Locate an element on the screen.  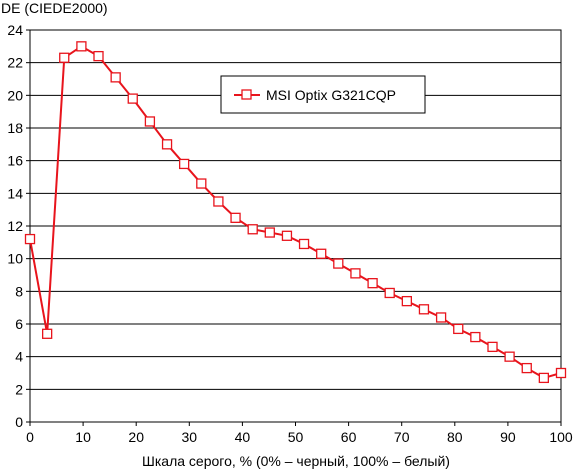
y-tick-label: 10 is located at coordinates (15, 259).